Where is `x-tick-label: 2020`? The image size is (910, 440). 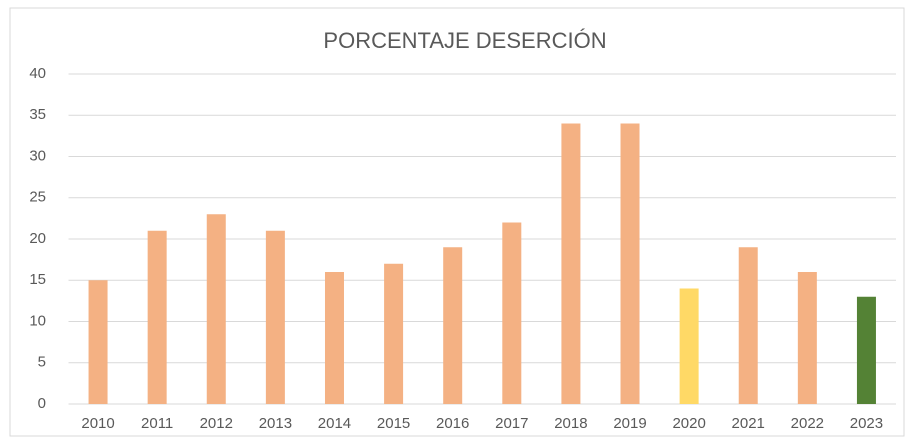
x-tick-label: 2020 is located at coordinates (688, 423).